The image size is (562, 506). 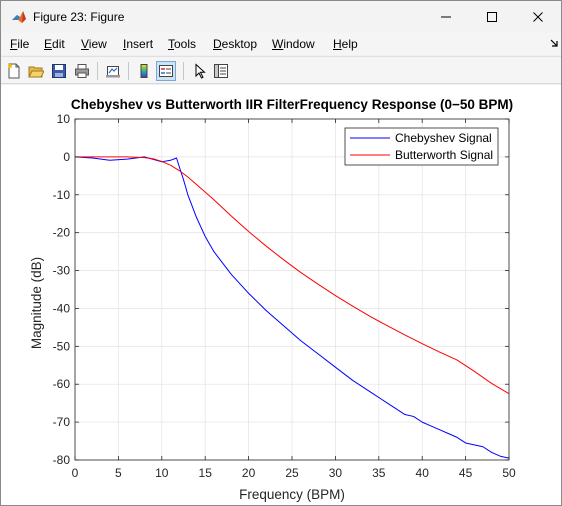 What do you see at coordinates (62, 308) in the screenshot?
I see `y-tick-label: -40` at bounding box center [62, 308].